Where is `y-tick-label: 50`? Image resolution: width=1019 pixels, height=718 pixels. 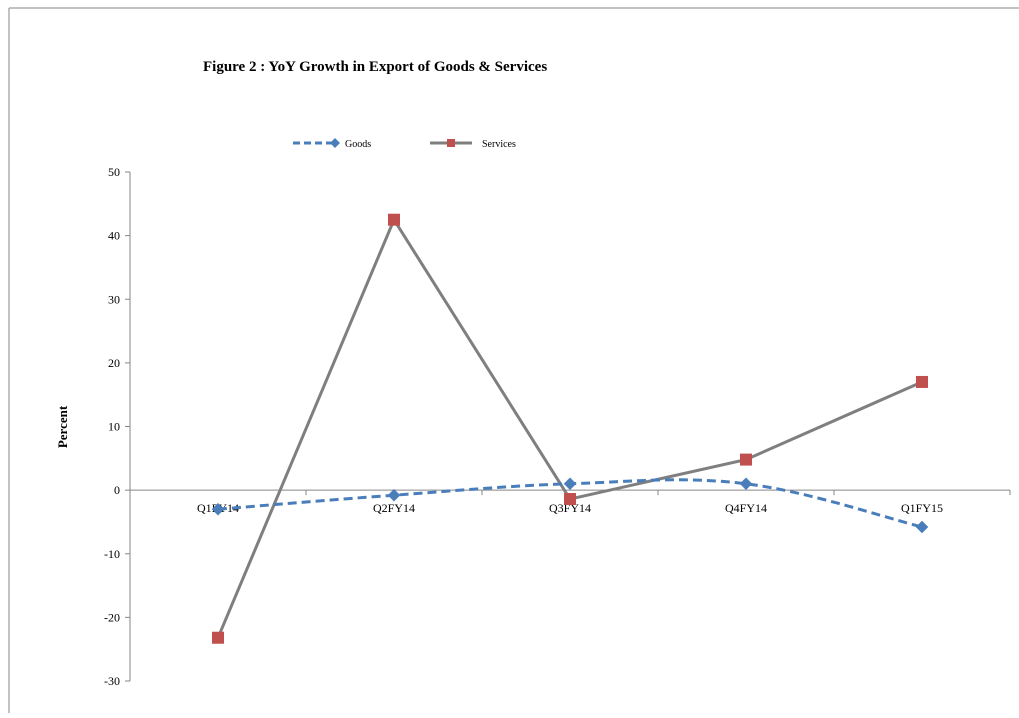 y-tick-label: 50 is located at coordinates (114, 172).